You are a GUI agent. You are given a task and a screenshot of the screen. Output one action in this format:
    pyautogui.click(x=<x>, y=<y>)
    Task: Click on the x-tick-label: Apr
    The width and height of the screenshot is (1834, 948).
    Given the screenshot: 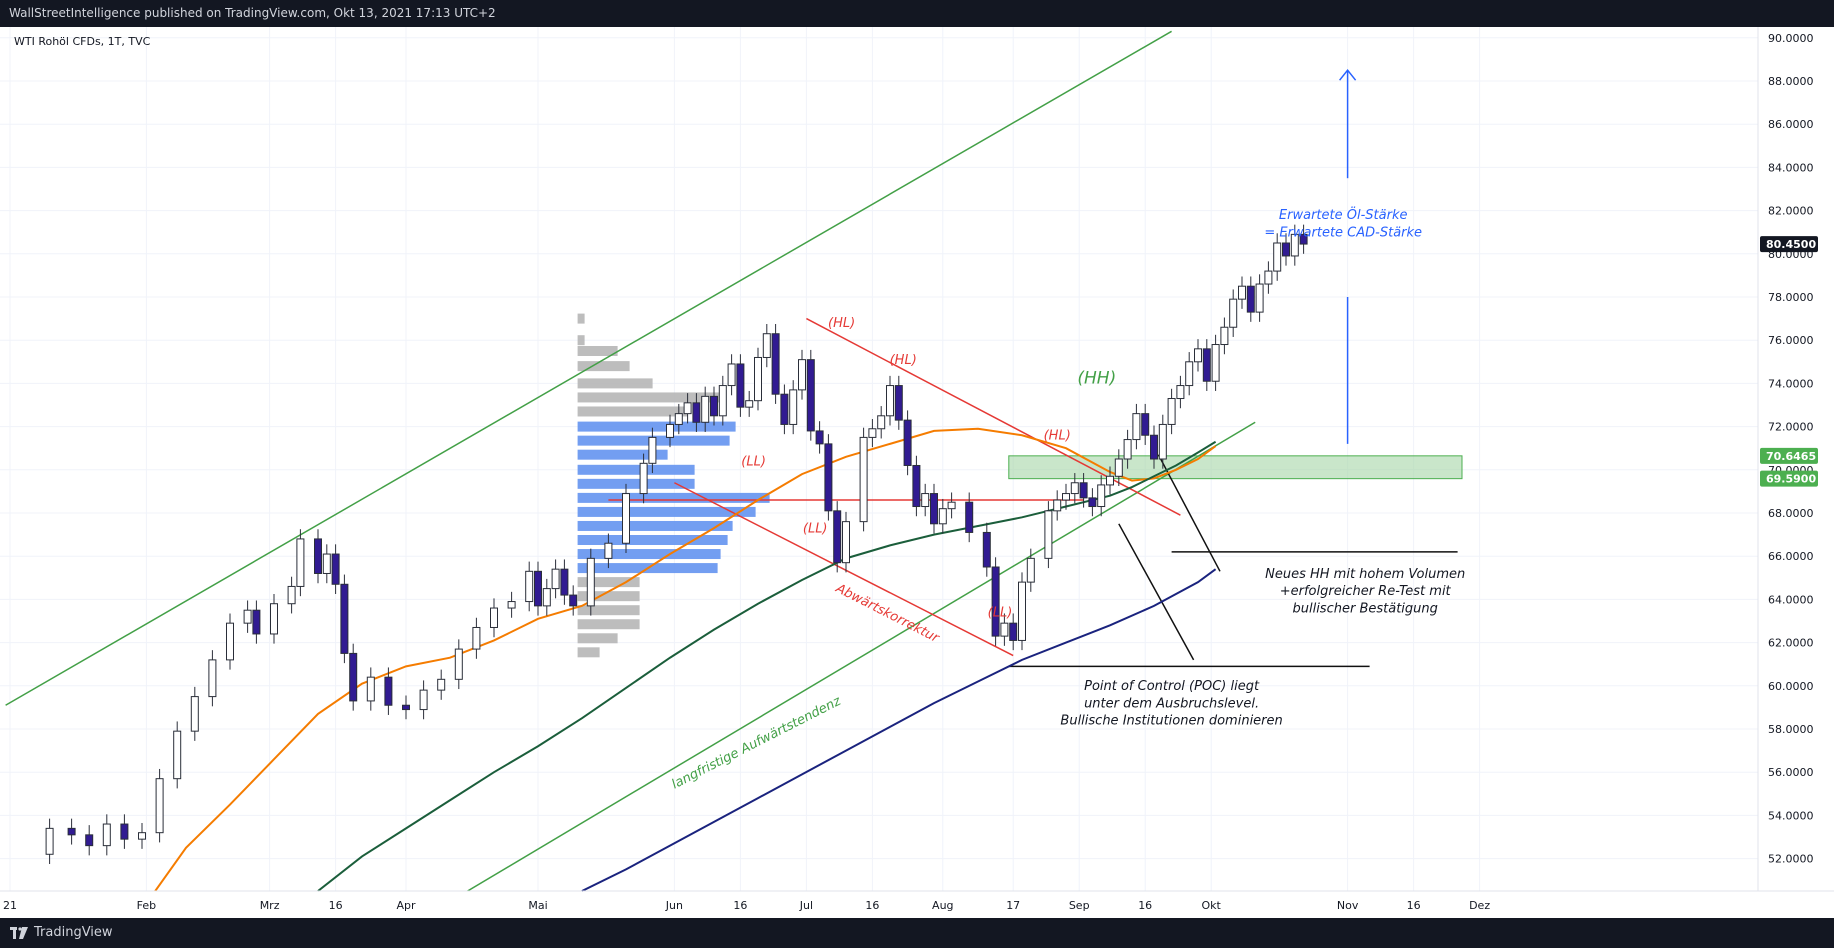 What is the action you would take?
    pyautogui.click(x=406, y=905)
    